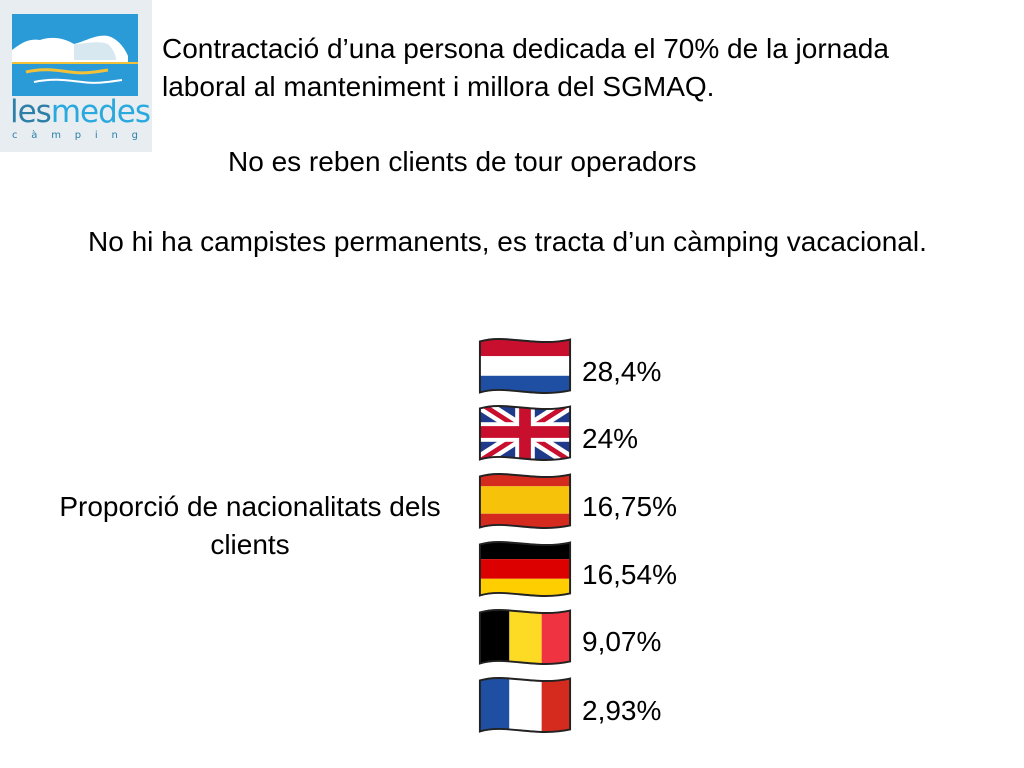  Describe the element at coordinates (78, 135) in the screenshot. I see `logo-subtitle-letter: p` at that location.